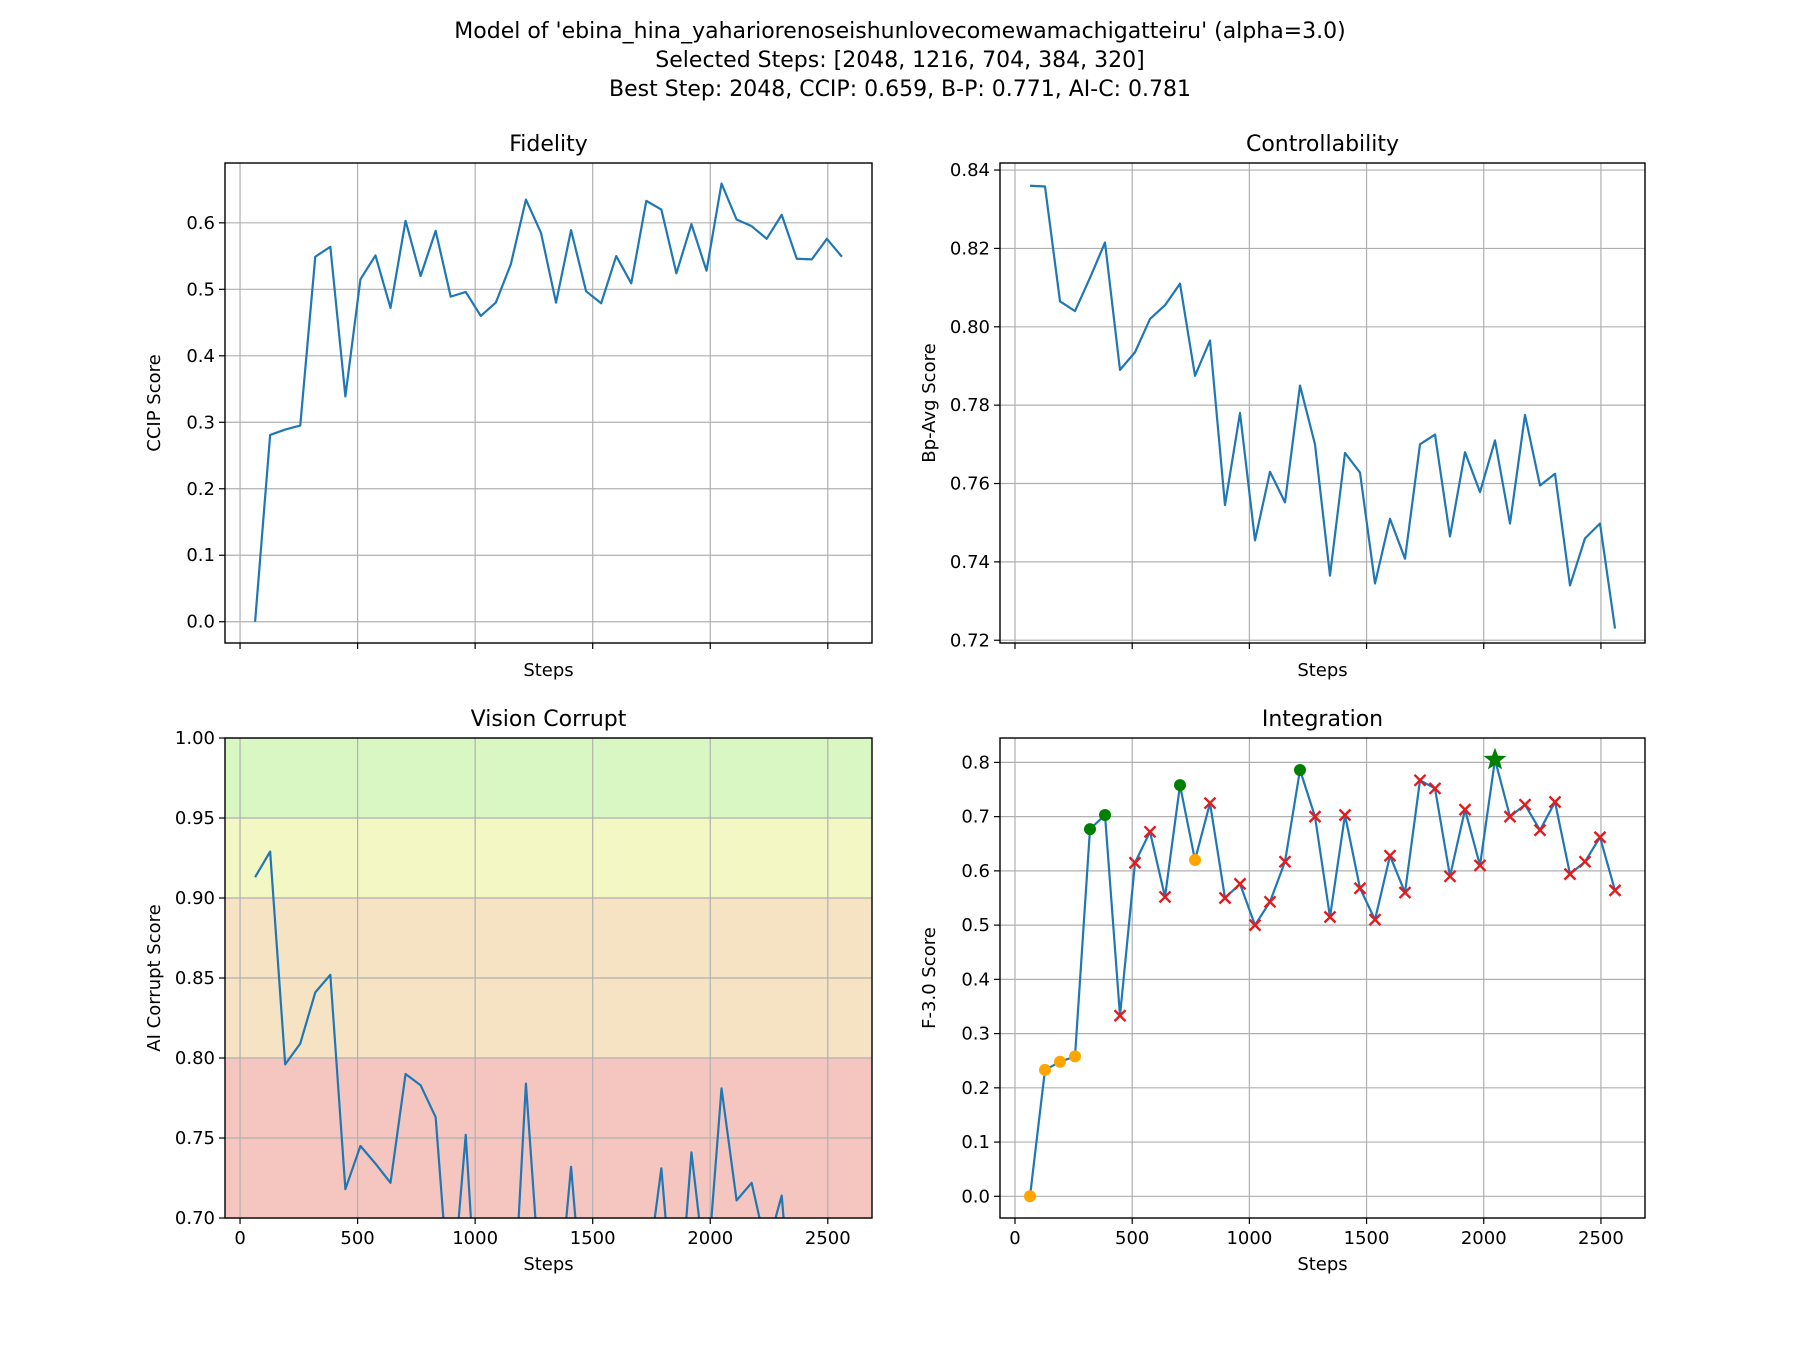 The width and height of the screenshot is (1800, 1350). Describe the element at coordinates (970, 248) in the screenshot. I see `y-tick-label: 0.82` at that location.